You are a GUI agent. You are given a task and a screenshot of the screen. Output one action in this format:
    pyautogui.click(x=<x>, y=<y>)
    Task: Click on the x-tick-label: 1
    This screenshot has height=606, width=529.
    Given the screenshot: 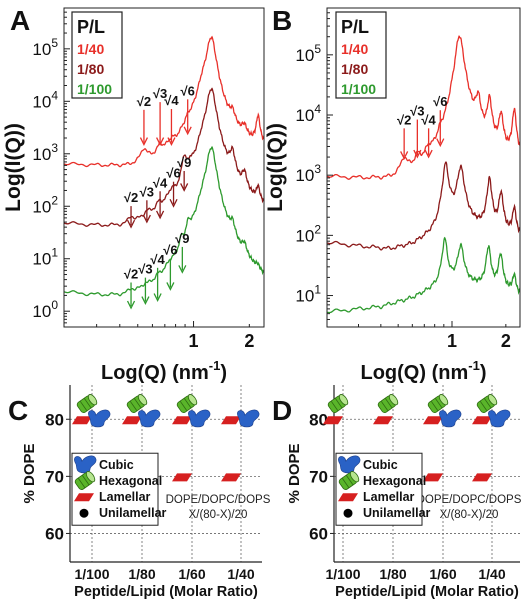 What is the action you would take?
    pyautogui.click(x=452, y=341)
    